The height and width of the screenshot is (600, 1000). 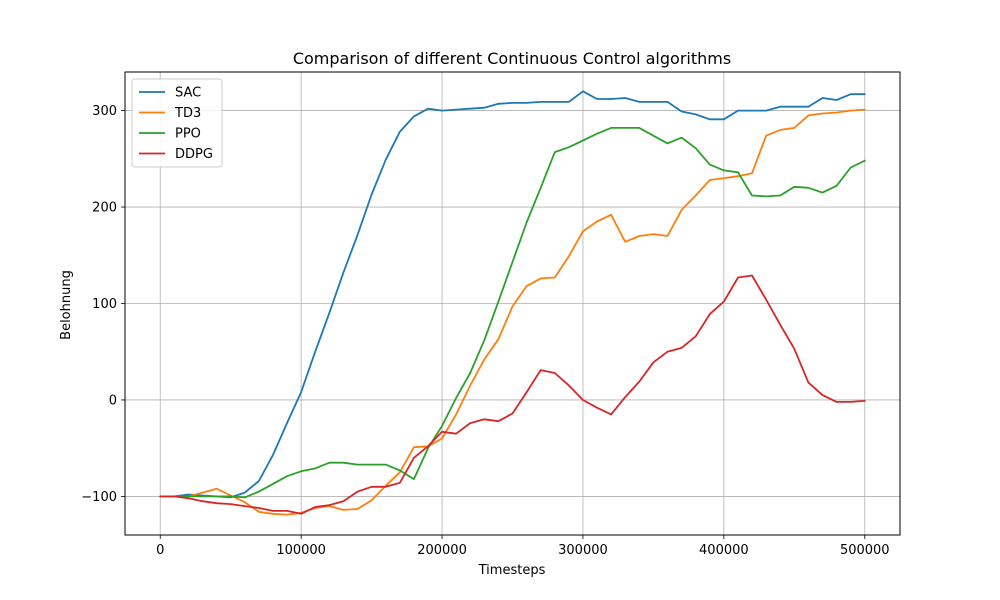 I want to click on legend-label-ddpg: DDPG, so click(x=194, y=154).